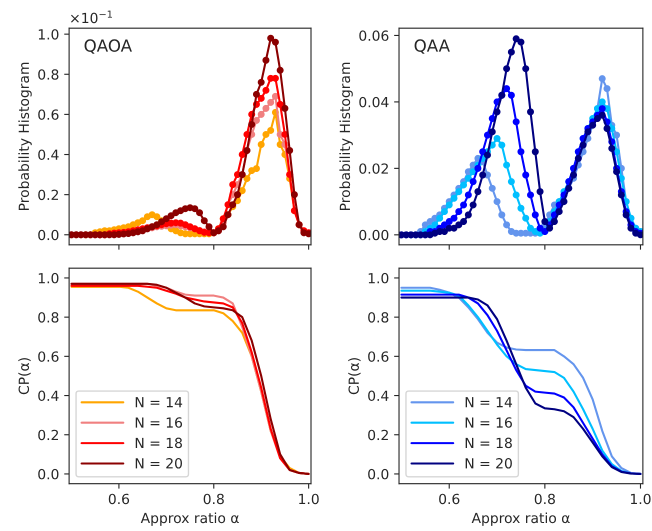 The width and height of the screenshot is (652, 531). Describe the element at coordinates (159, 463) in the screenshot. I see `legend-label: N = 20` at that location.